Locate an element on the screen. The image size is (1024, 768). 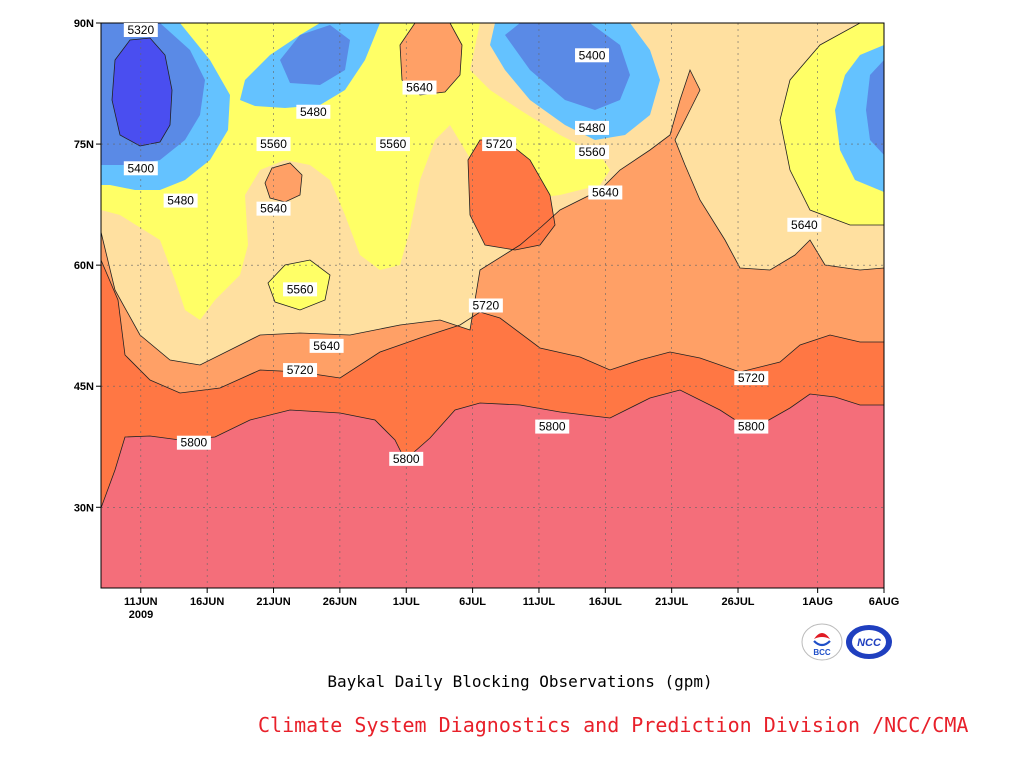
x-tick-label: 26JUN is located at coordinates (340, 602).